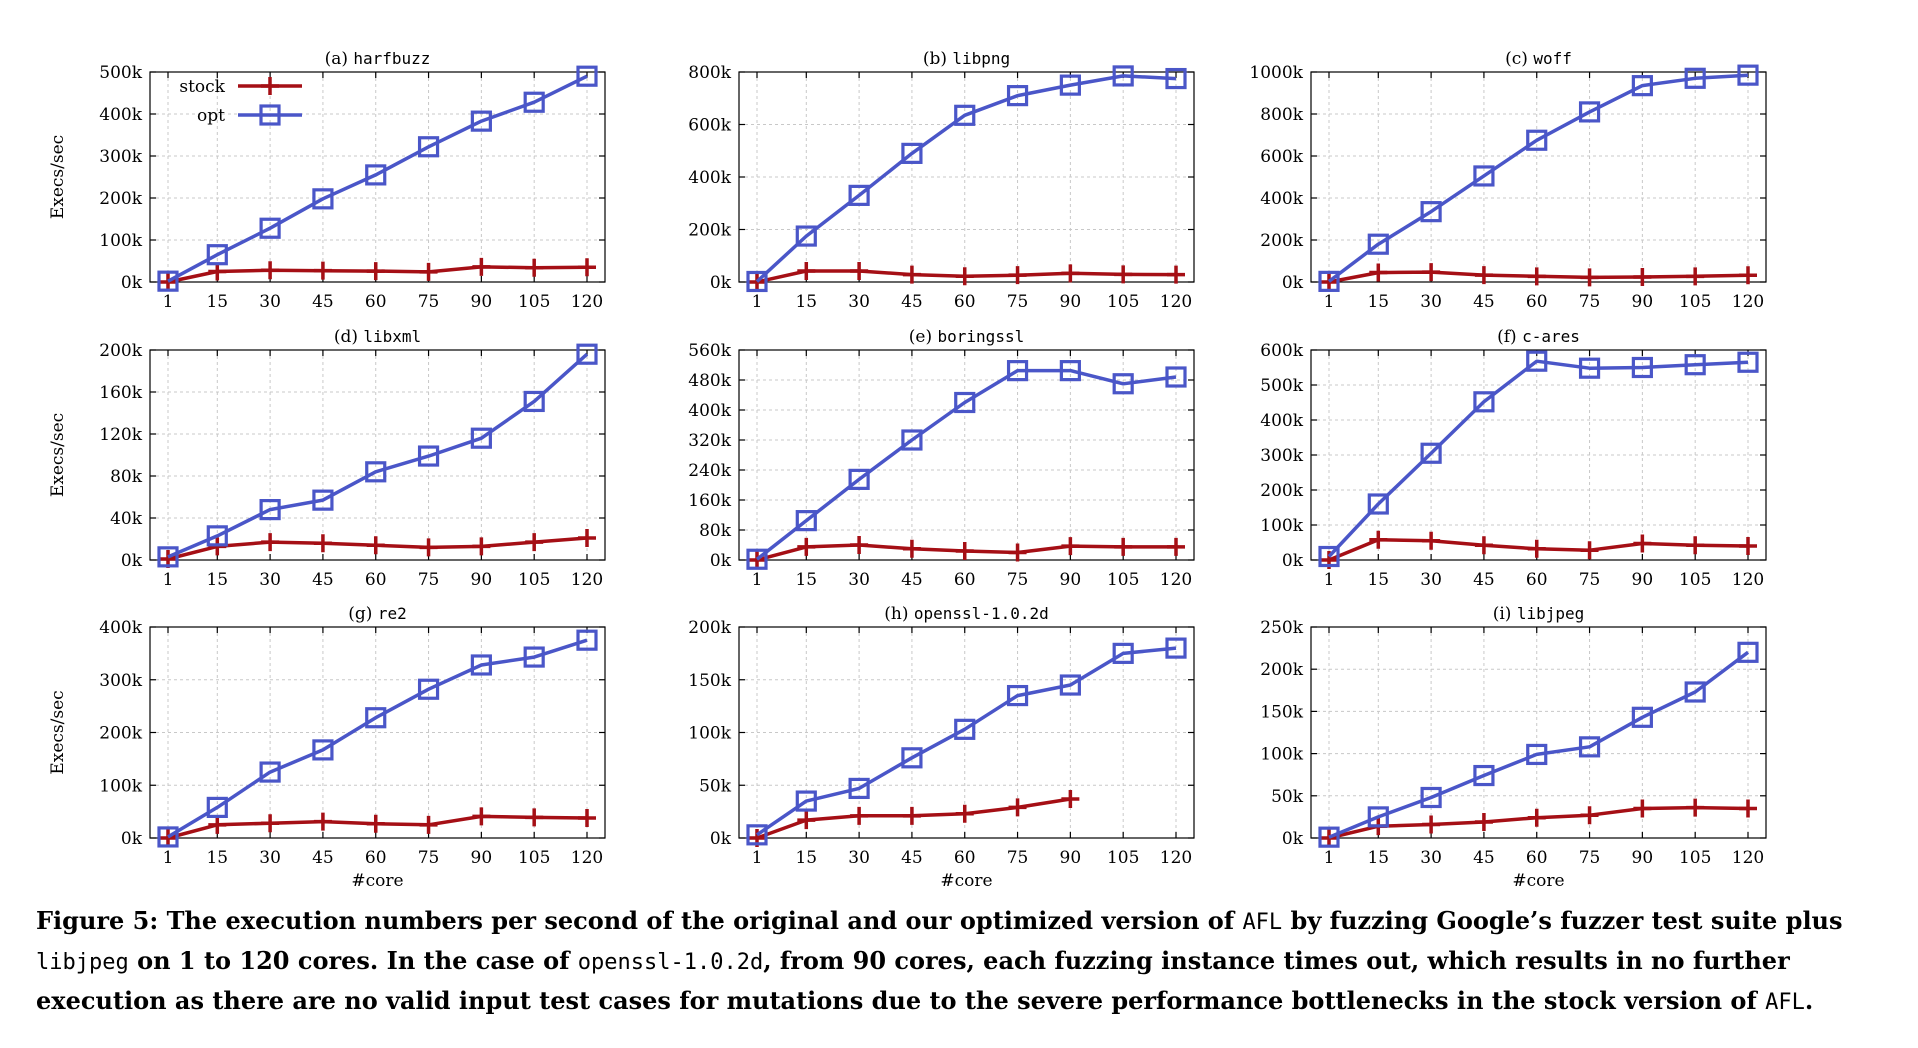 The height and width of the screenshot is (1048, 1918). I want to click on x-tick-label: 75, so click(1590, 858).